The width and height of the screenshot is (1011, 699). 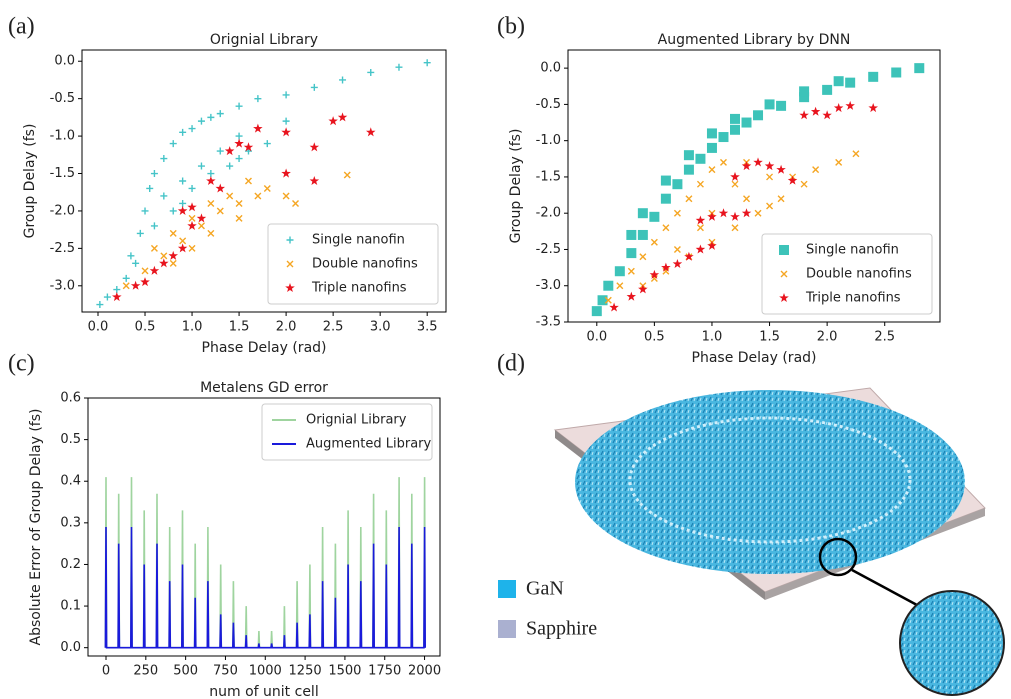 I want to click on legend-label: GaN, so click(x=545, y=589).